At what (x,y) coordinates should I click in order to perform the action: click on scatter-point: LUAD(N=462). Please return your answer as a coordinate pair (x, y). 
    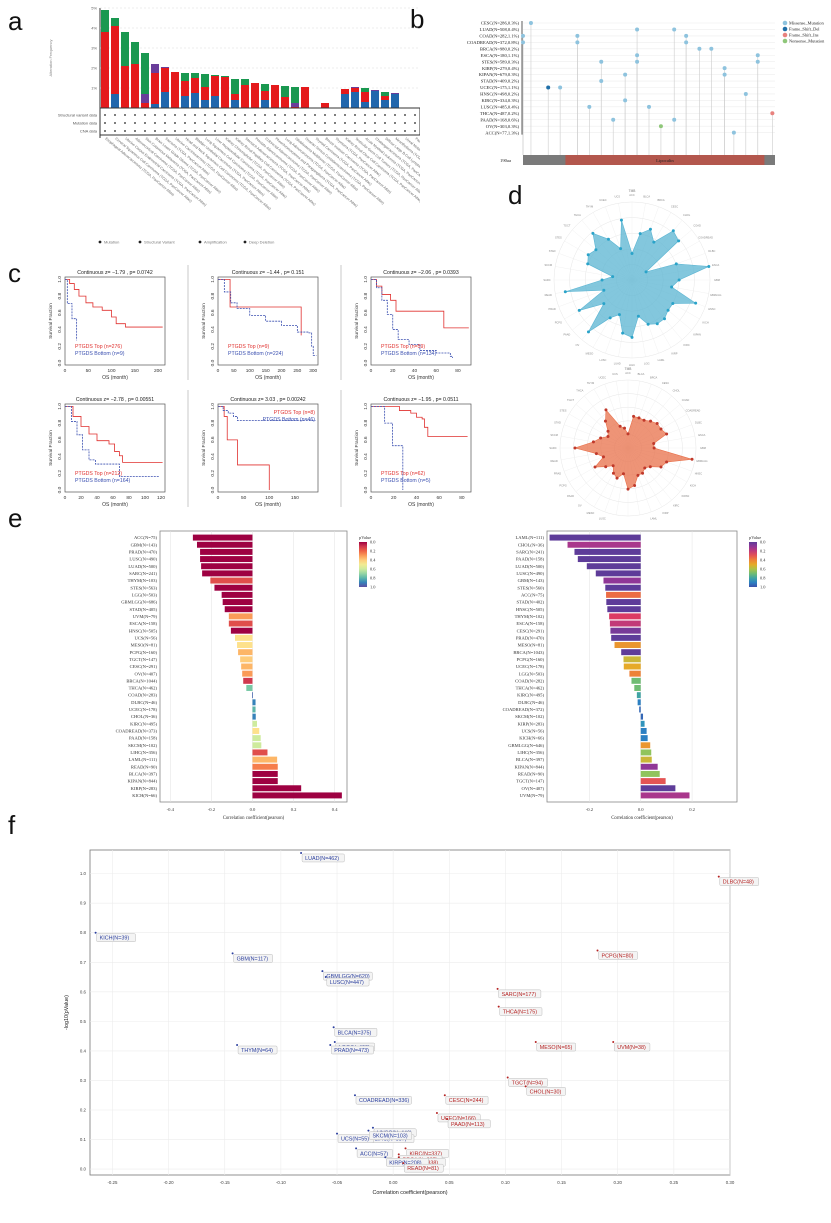
    Looking at the image, I should click on (322, 857).